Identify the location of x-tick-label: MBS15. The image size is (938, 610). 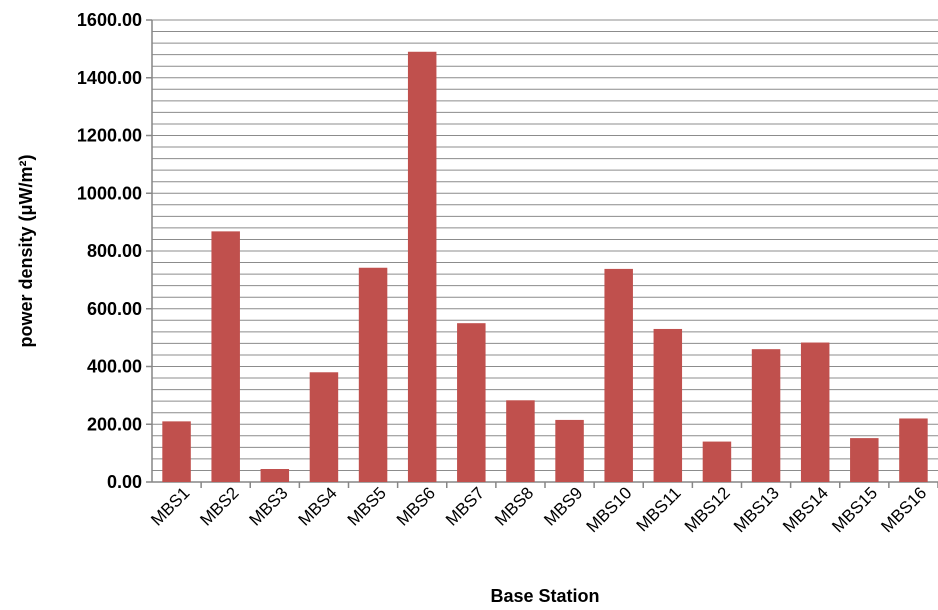
(854, 509).